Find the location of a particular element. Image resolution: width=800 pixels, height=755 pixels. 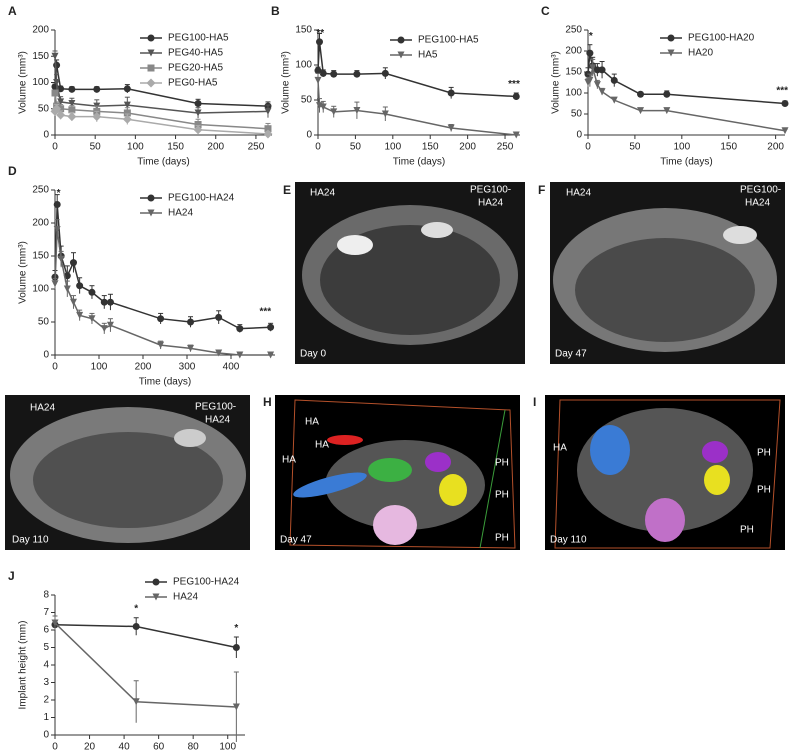

legend-label: HA24 is located at coordinates (180, 213).